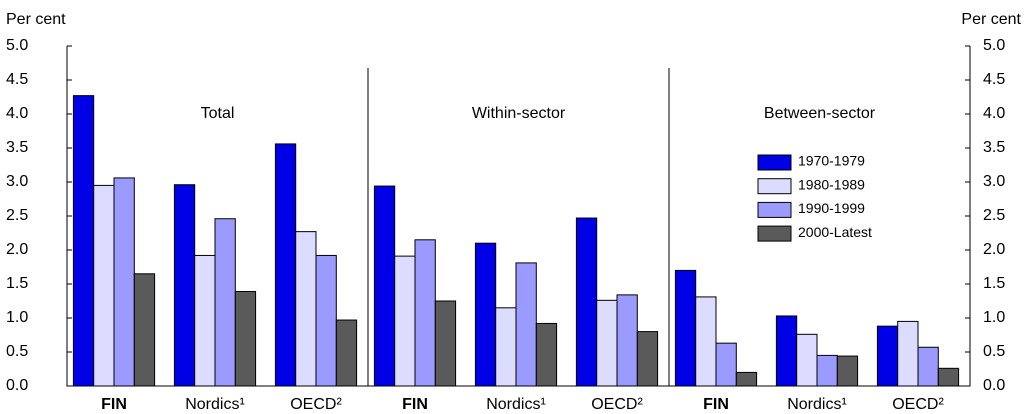  What do you see at coordinates (831, 208) in the screenshot?
I see `legend-label: 1990-1999` at bounding box center [831, 208].